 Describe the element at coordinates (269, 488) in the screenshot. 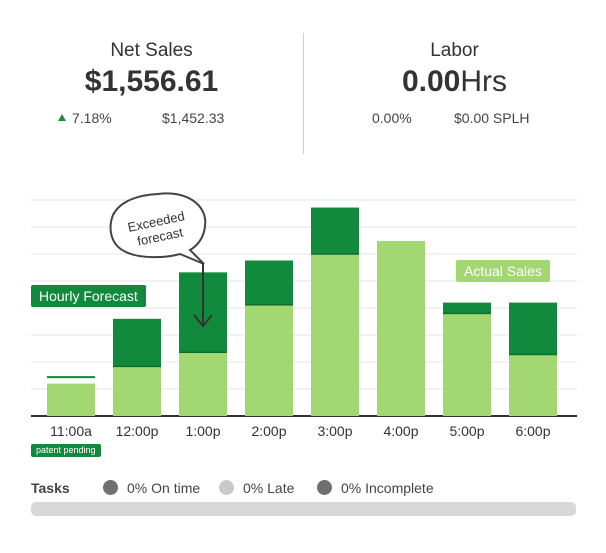

I see `tasks-late: 0% Late` at that location.